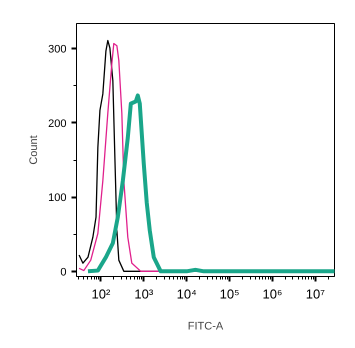 Image resolution: width=355 pixels, height=348 pixels. What do you see at coordinates (57, 198) in the screenshot?
I see `y-tick-label: 100` at bounding box center [57, 198].